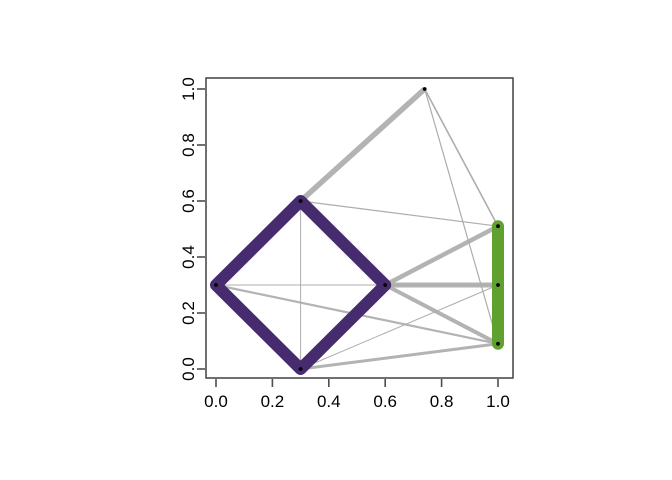  Describe the element at coordinates (273, 401) in the screenshot. I see `x-axis-tick-label: 0.2` at that location.